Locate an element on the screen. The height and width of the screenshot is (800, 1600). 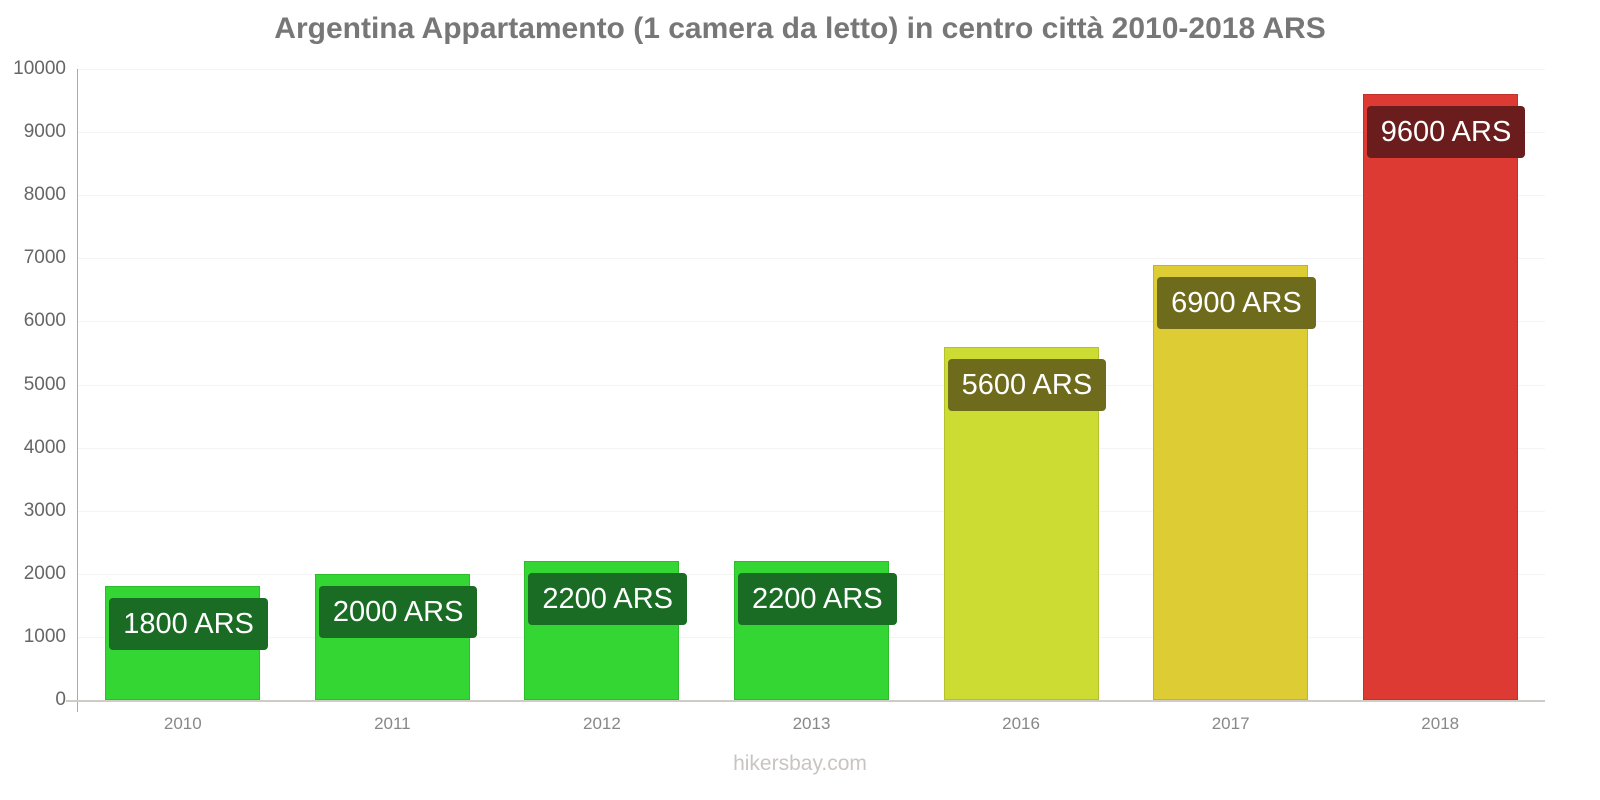
y-axis-tick-label: 7000 is located at coordinates (44, 258).